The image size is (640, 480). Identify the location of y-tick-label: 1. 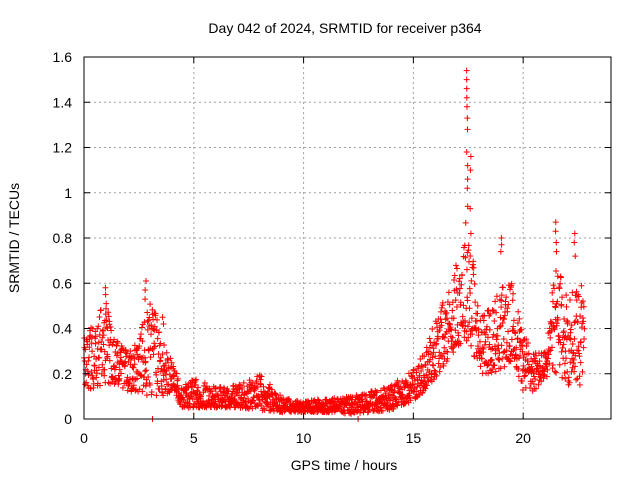
(68, 193).